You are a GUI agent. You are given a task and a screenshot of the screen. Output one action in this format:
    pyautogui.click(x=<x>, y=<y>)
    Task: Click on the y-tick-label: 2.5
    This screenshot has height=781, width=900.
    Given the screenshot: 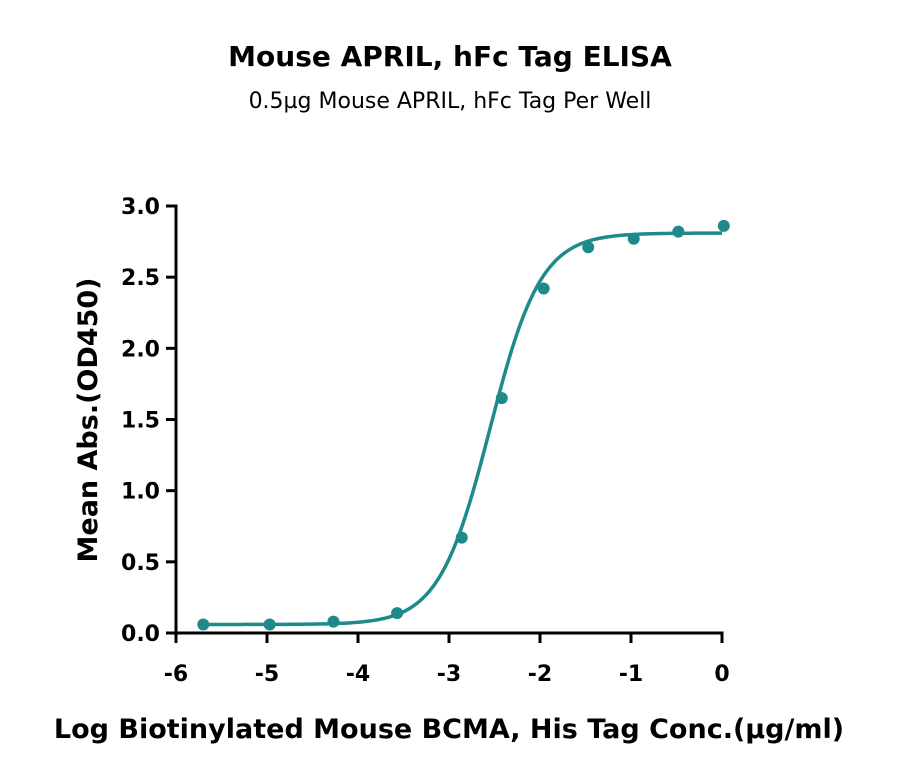 What is the action you would take?
    pyautogui.click(x=140, y=278)
    